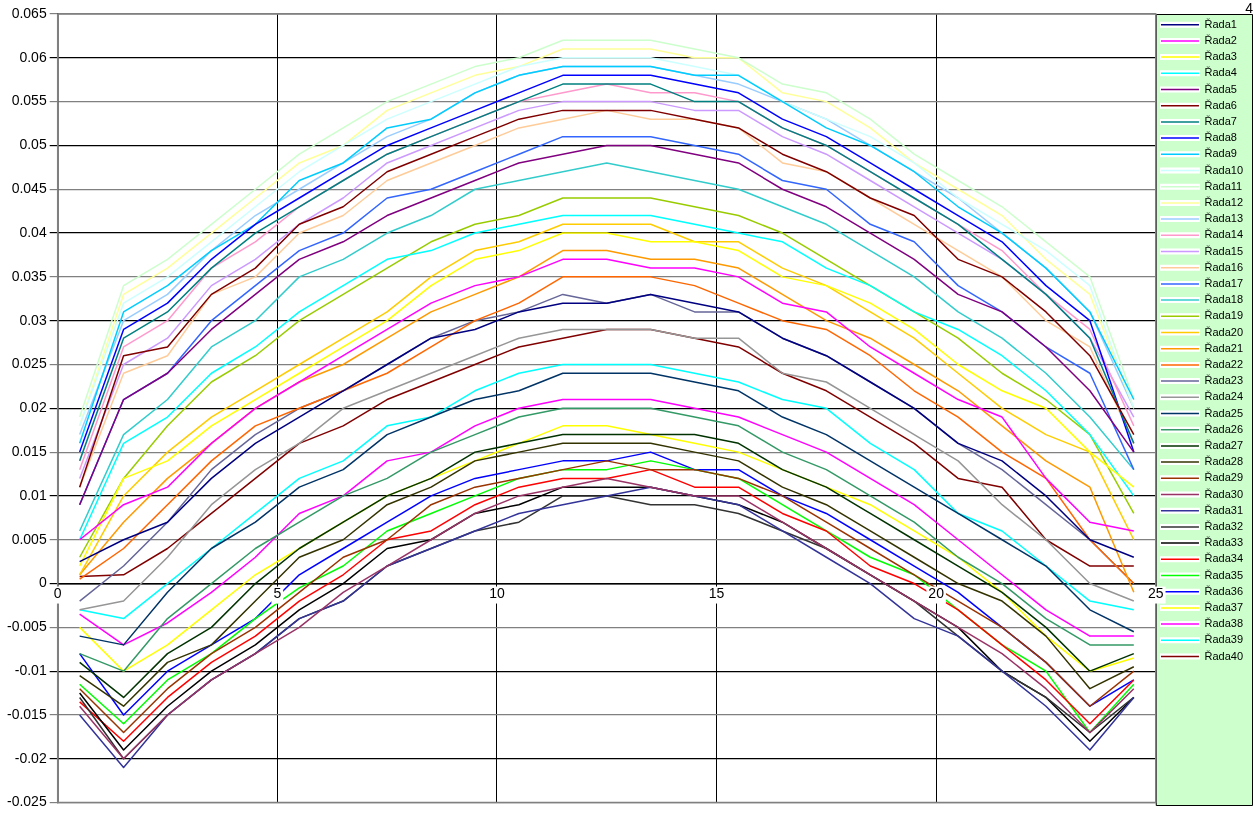  I want to click on legend-label: Řada36, so click(1224, 590).